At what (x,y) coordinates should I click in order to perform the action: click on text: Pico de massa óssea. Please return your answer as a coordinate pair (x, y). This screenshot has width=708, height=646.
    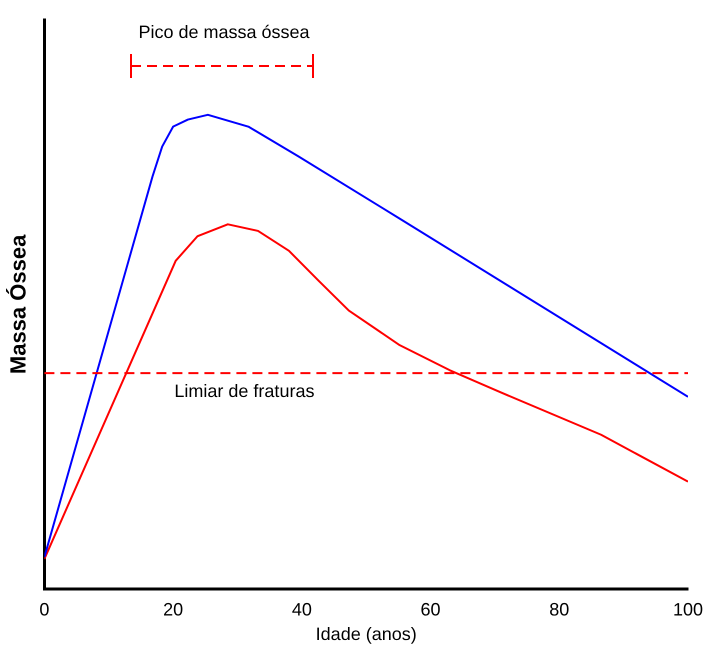
    Looking at the image, I should click on (224, 32).